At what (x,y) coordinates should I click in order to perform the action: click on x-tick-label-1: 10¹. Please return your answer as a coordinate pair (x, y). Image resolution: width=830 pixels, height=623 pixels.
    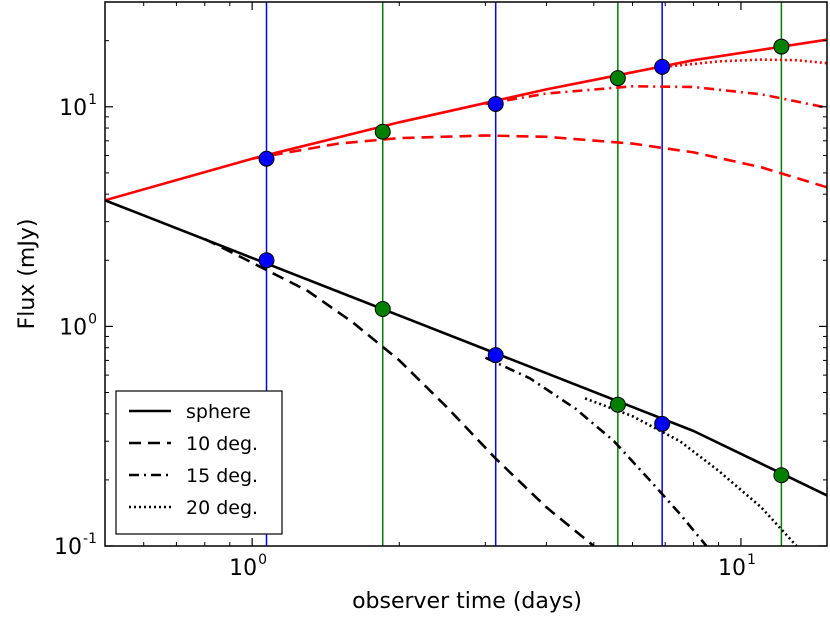
    Looking at the image, I should click on (737, 566).